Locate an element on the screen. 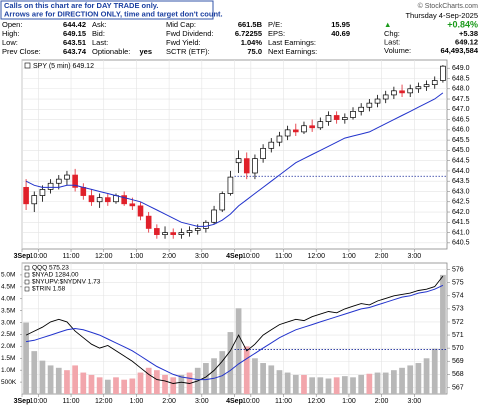  y2-tick-label: 3.5M is located at coordinates (8, 310).